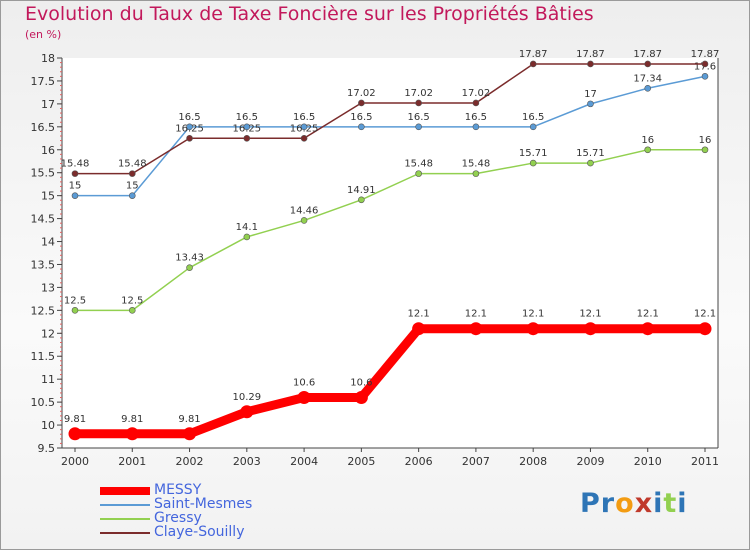  Describe the element at coordinates (361, 190) in the screenshot. I see `data-label: 14.91` at that location.